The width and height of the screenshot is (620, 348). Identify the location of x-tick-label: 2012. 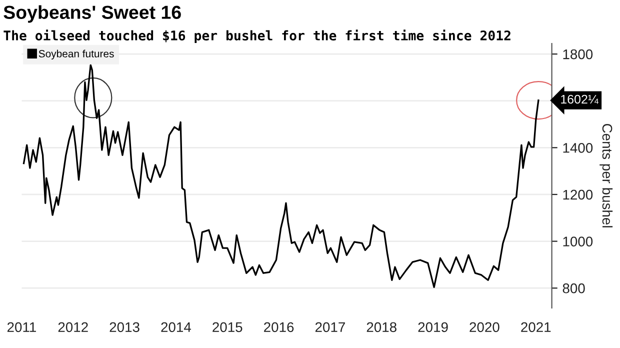
(73, 327).